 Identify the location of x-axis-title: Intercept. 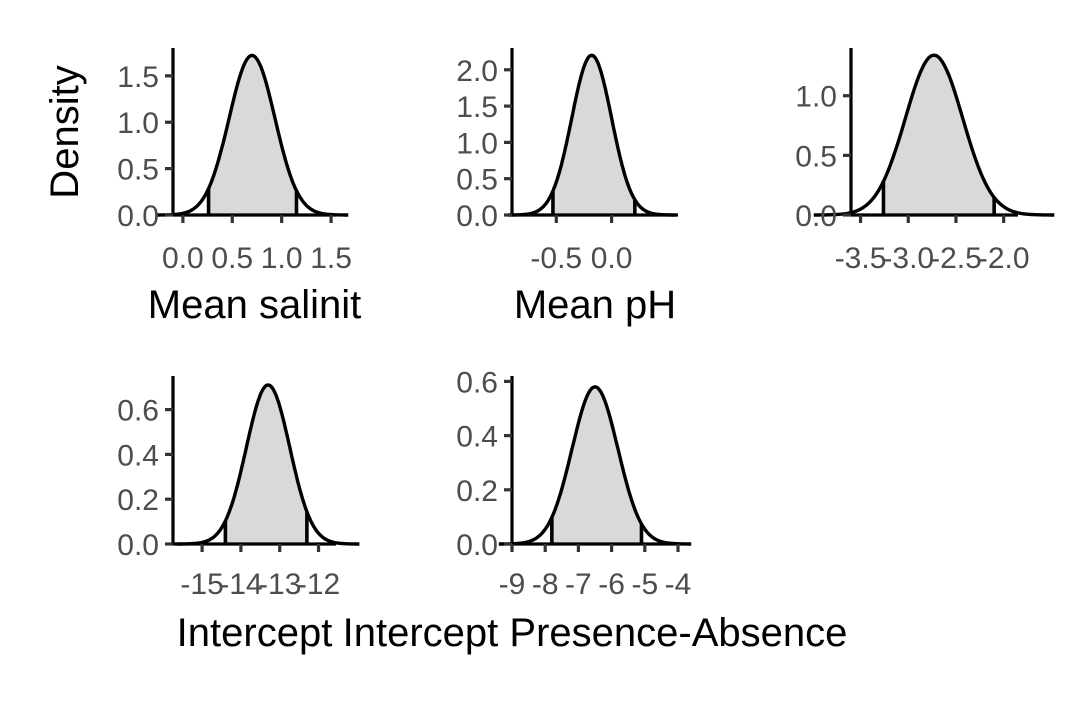
(255, 633).